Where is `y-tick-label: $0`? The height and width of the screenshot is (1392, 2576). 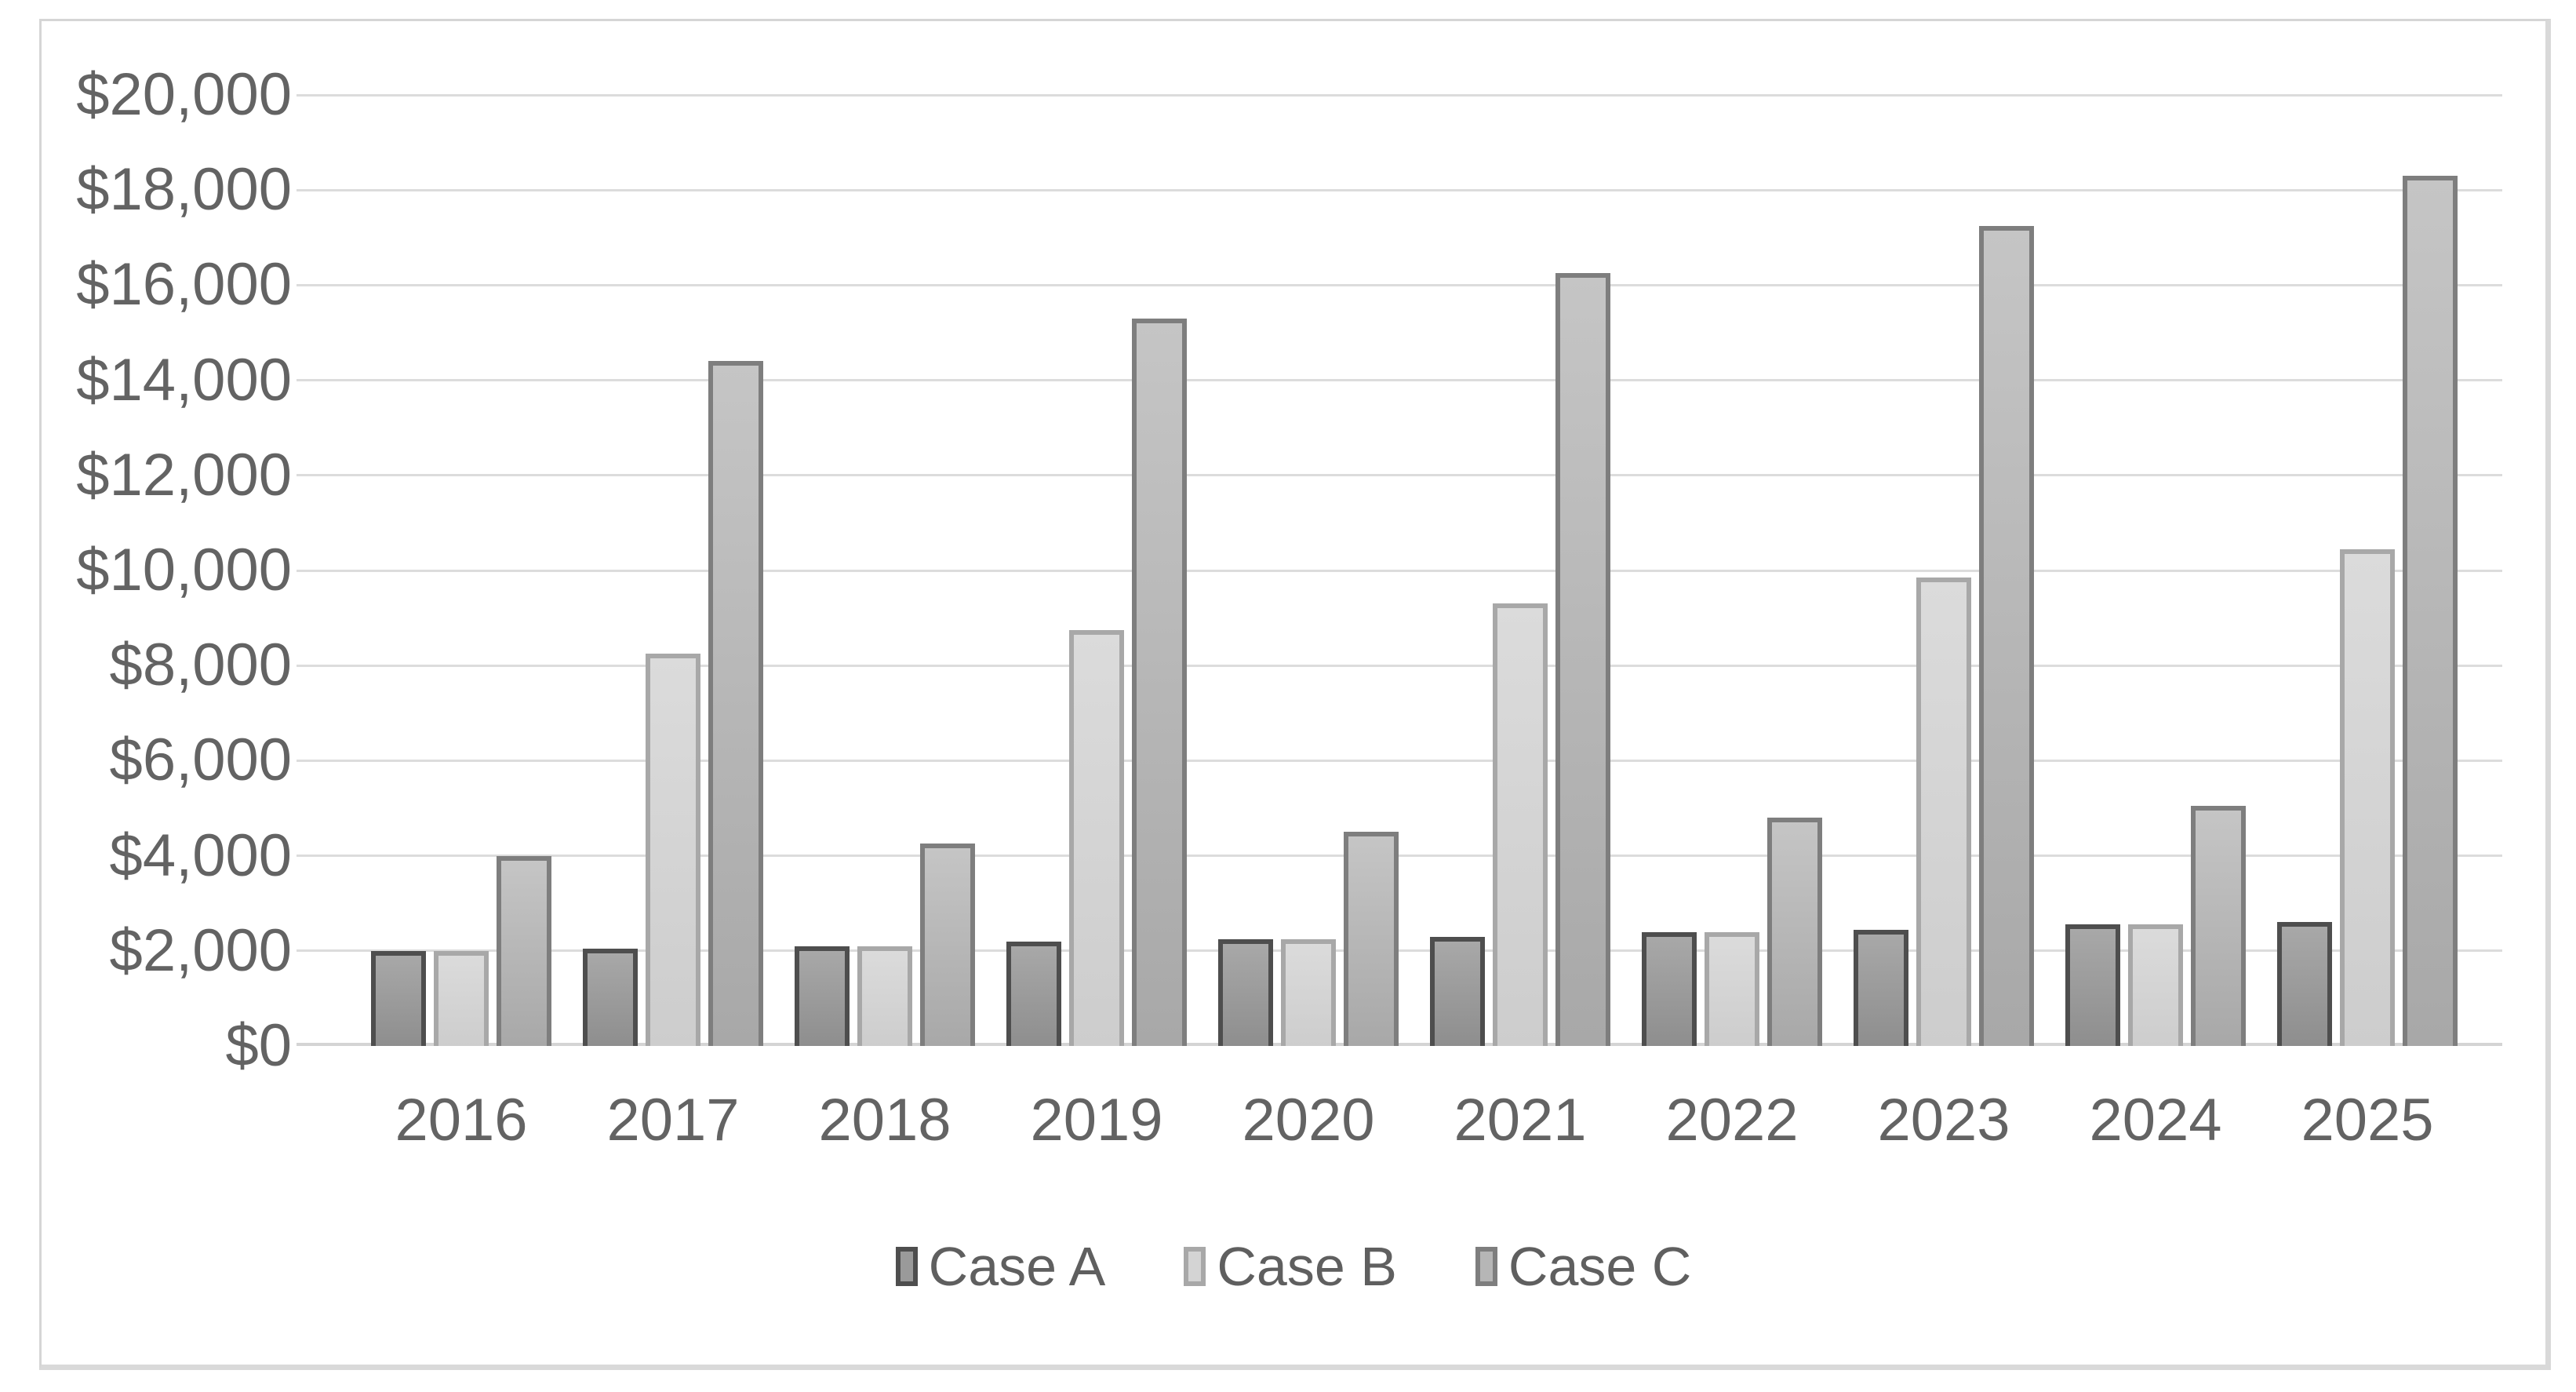 y-tick-label: $0 is located at coordinates (258, 1045).